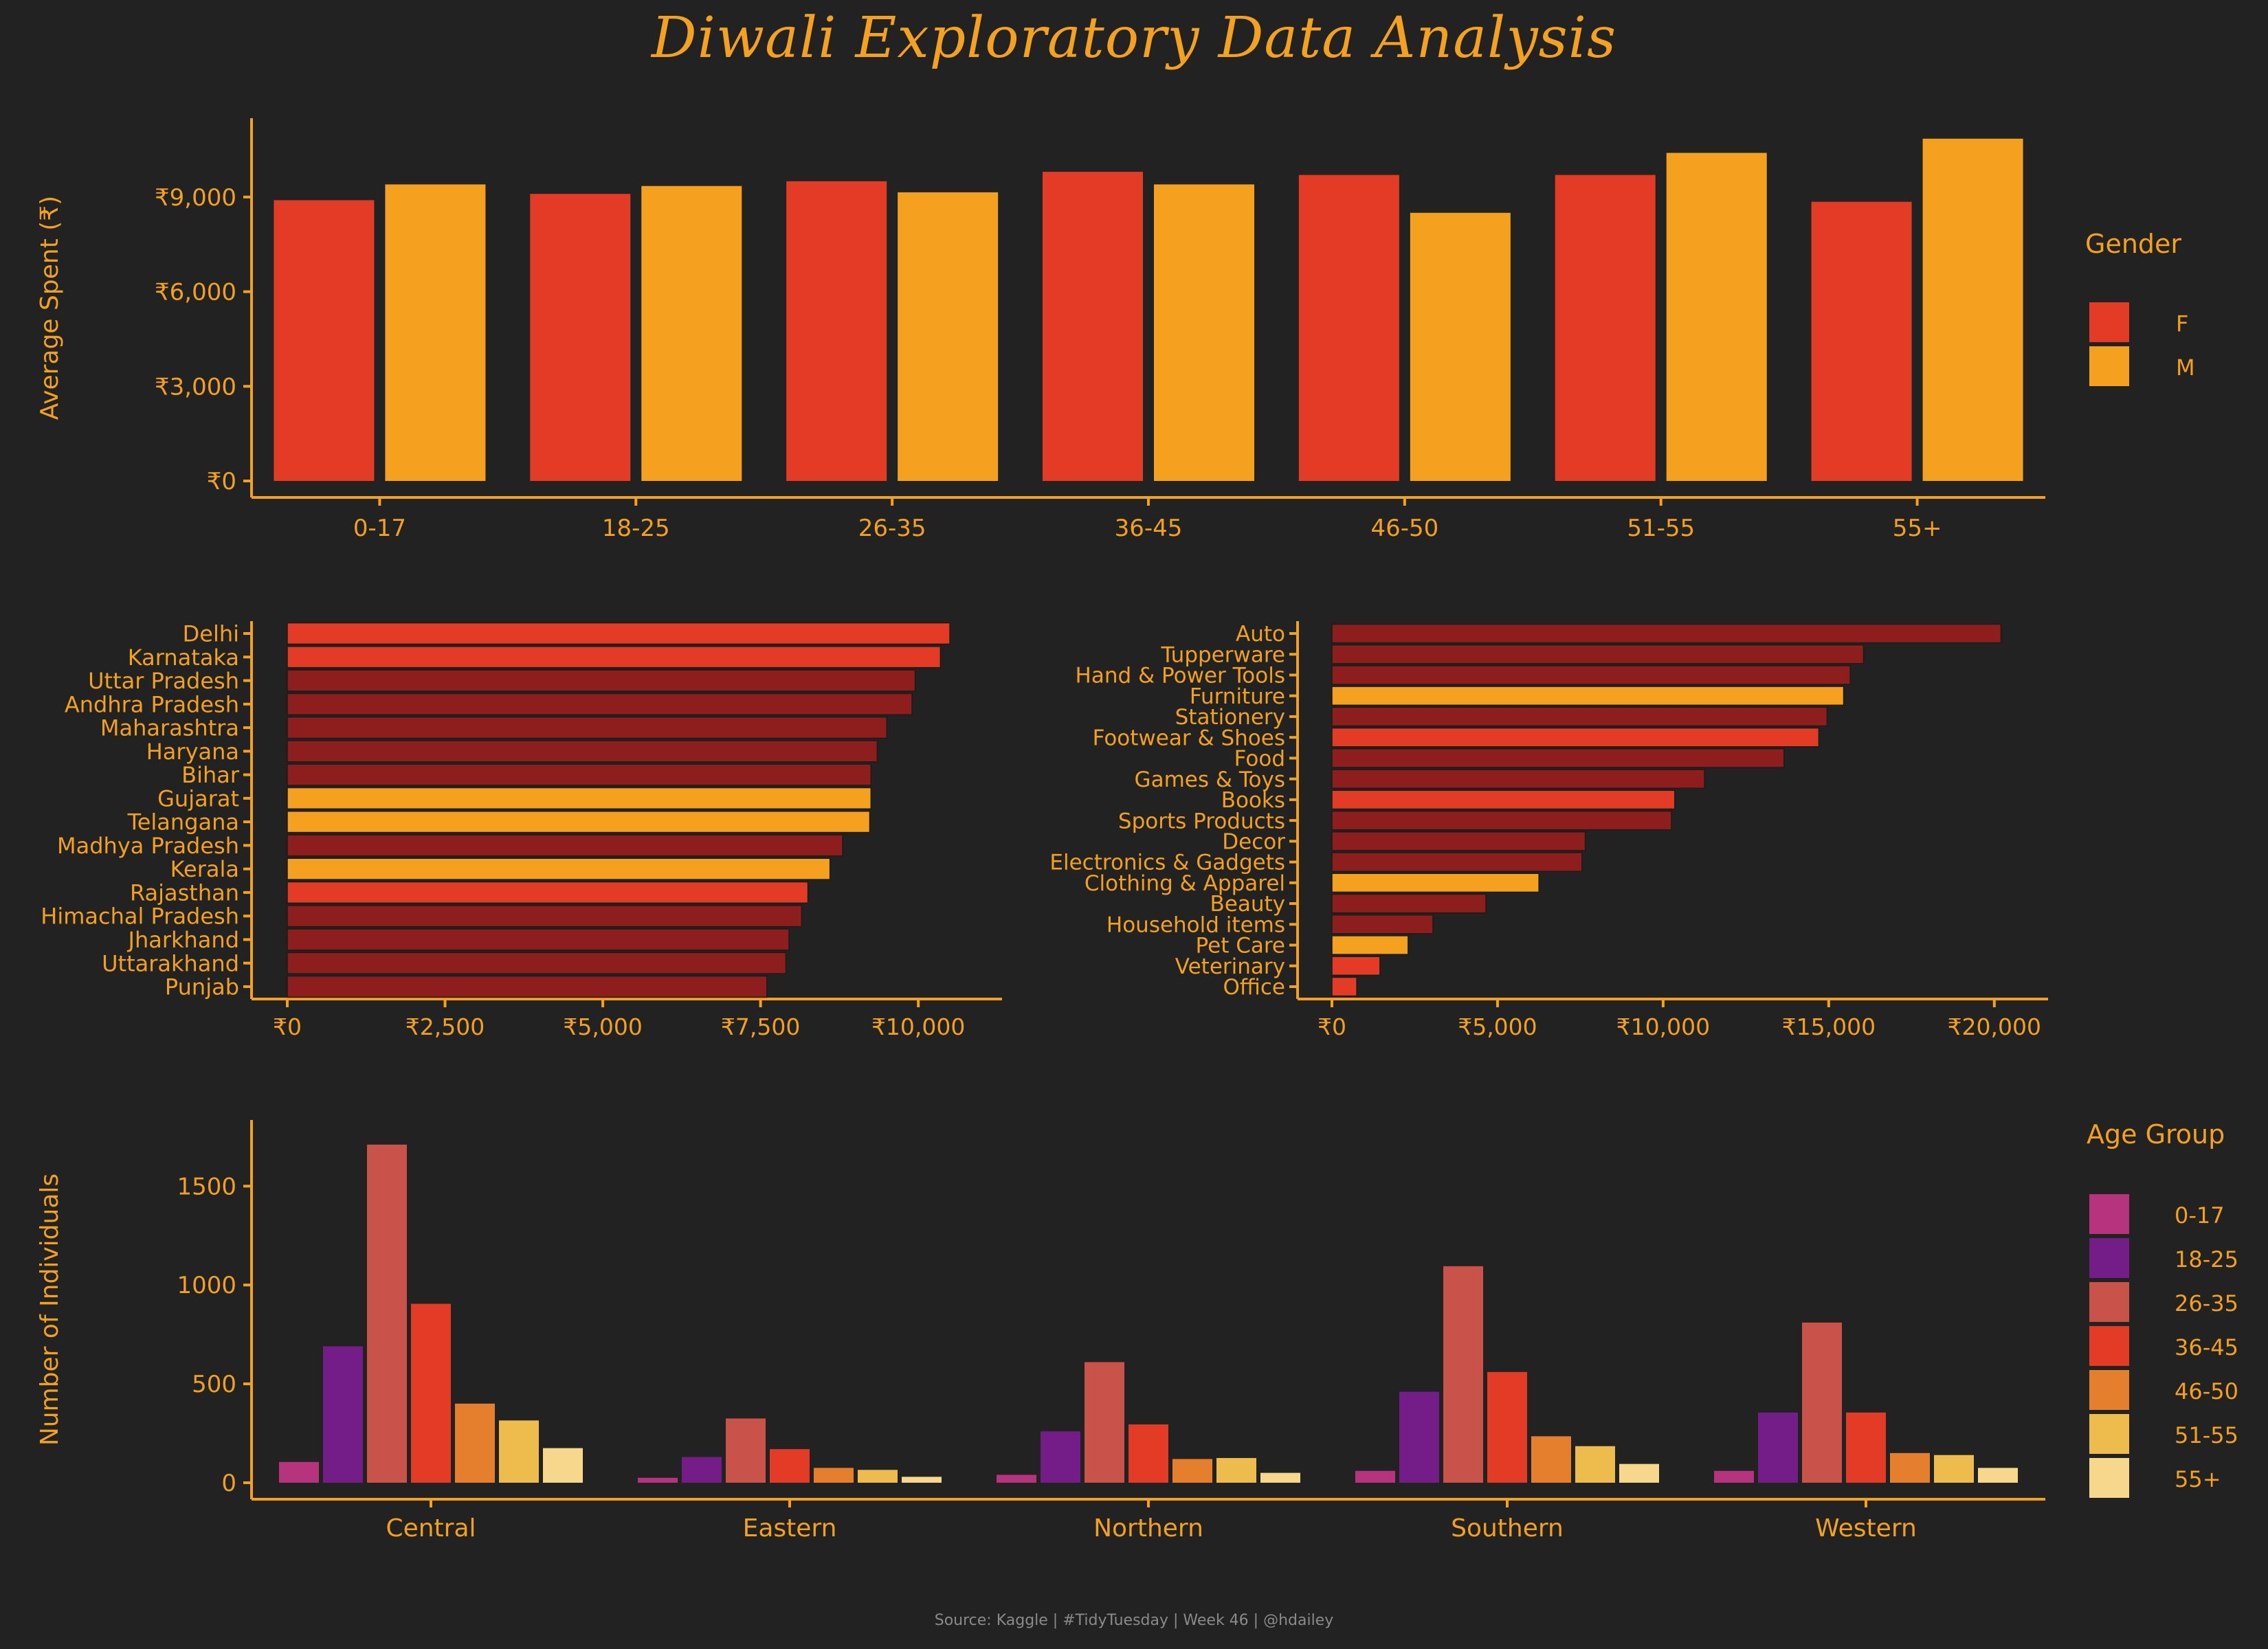 This screenshot has height=1649, width=2268. I want to click on bar-uttar-pradesh, so click(601, 680).